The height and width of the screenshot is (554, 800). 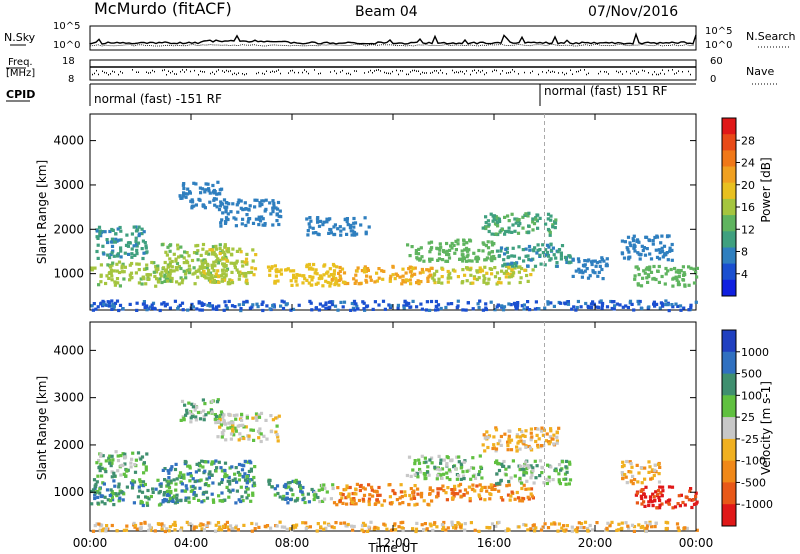 What do you see at coordinates (393, 70) in the screenshot?
I see `freq-panel-frame` at bounding box center [393, 70].